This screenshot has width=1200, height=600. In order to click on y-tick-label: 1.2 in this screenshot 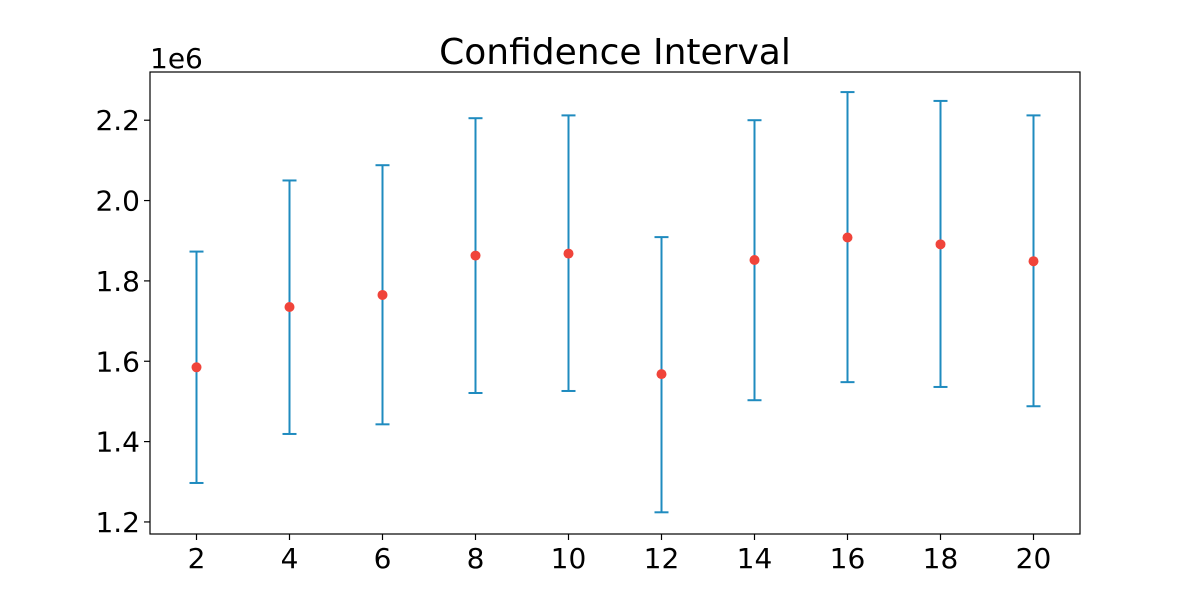, I will do `click(117, 522)`.